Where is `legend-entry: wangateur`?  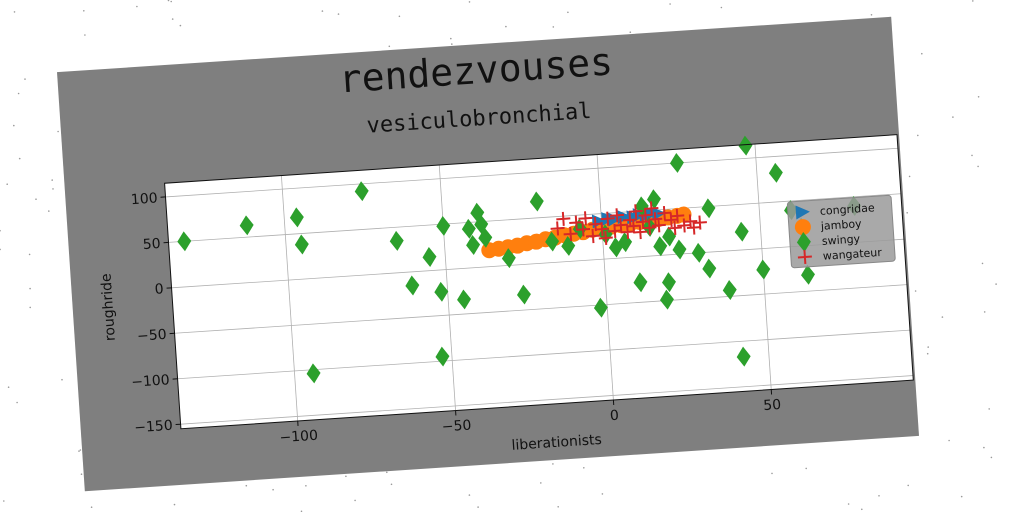
legend-entry: wangateur is located at coordinates (840, 255).